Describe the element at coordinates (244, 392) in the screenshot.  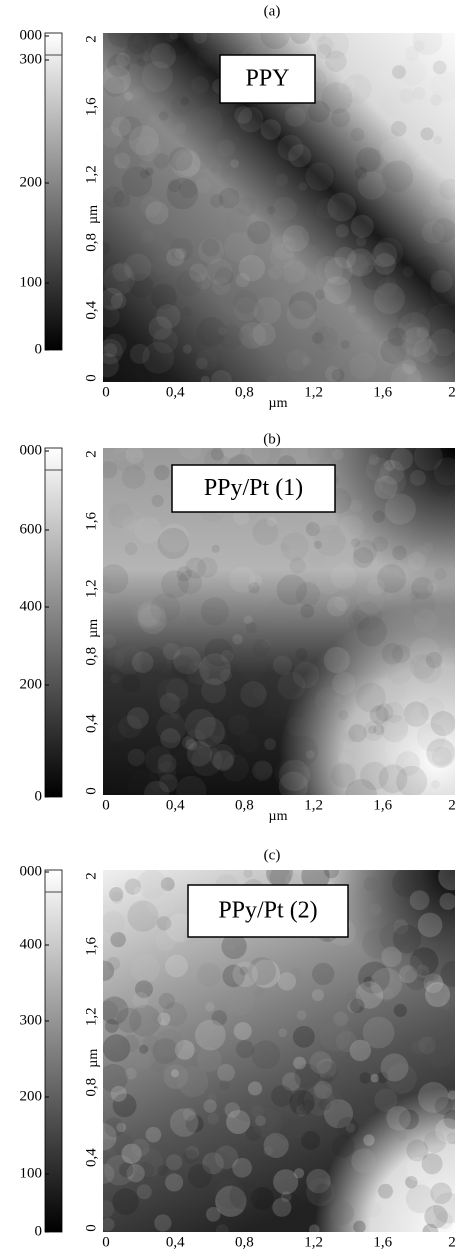
I see `x-tick-label: 0,8` at that location.